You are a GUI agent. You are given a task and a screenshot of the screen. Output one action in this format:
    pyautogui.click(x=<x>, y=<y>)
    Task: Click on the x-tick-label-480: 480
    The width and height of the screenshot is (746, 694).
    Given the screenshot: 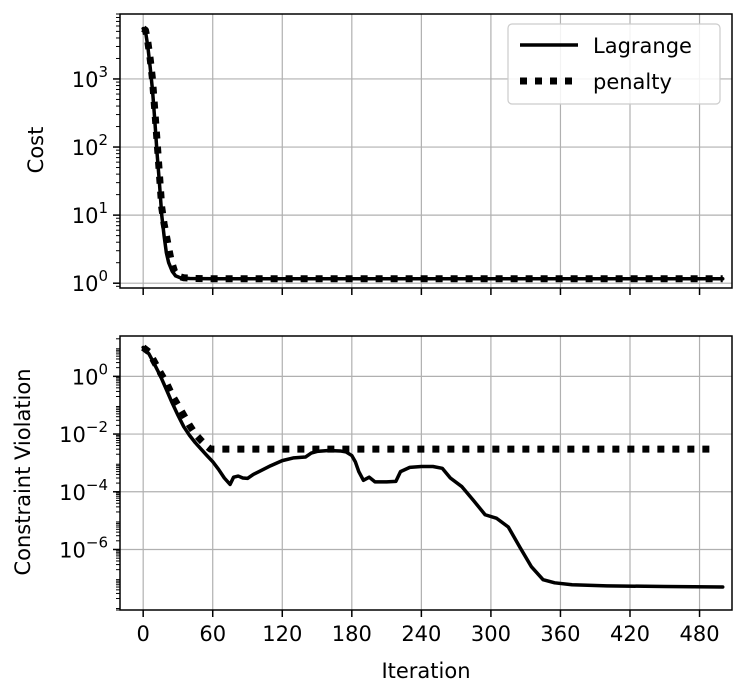 What is the action you would take?
    pyautogui.click(x=699, y=634)
    